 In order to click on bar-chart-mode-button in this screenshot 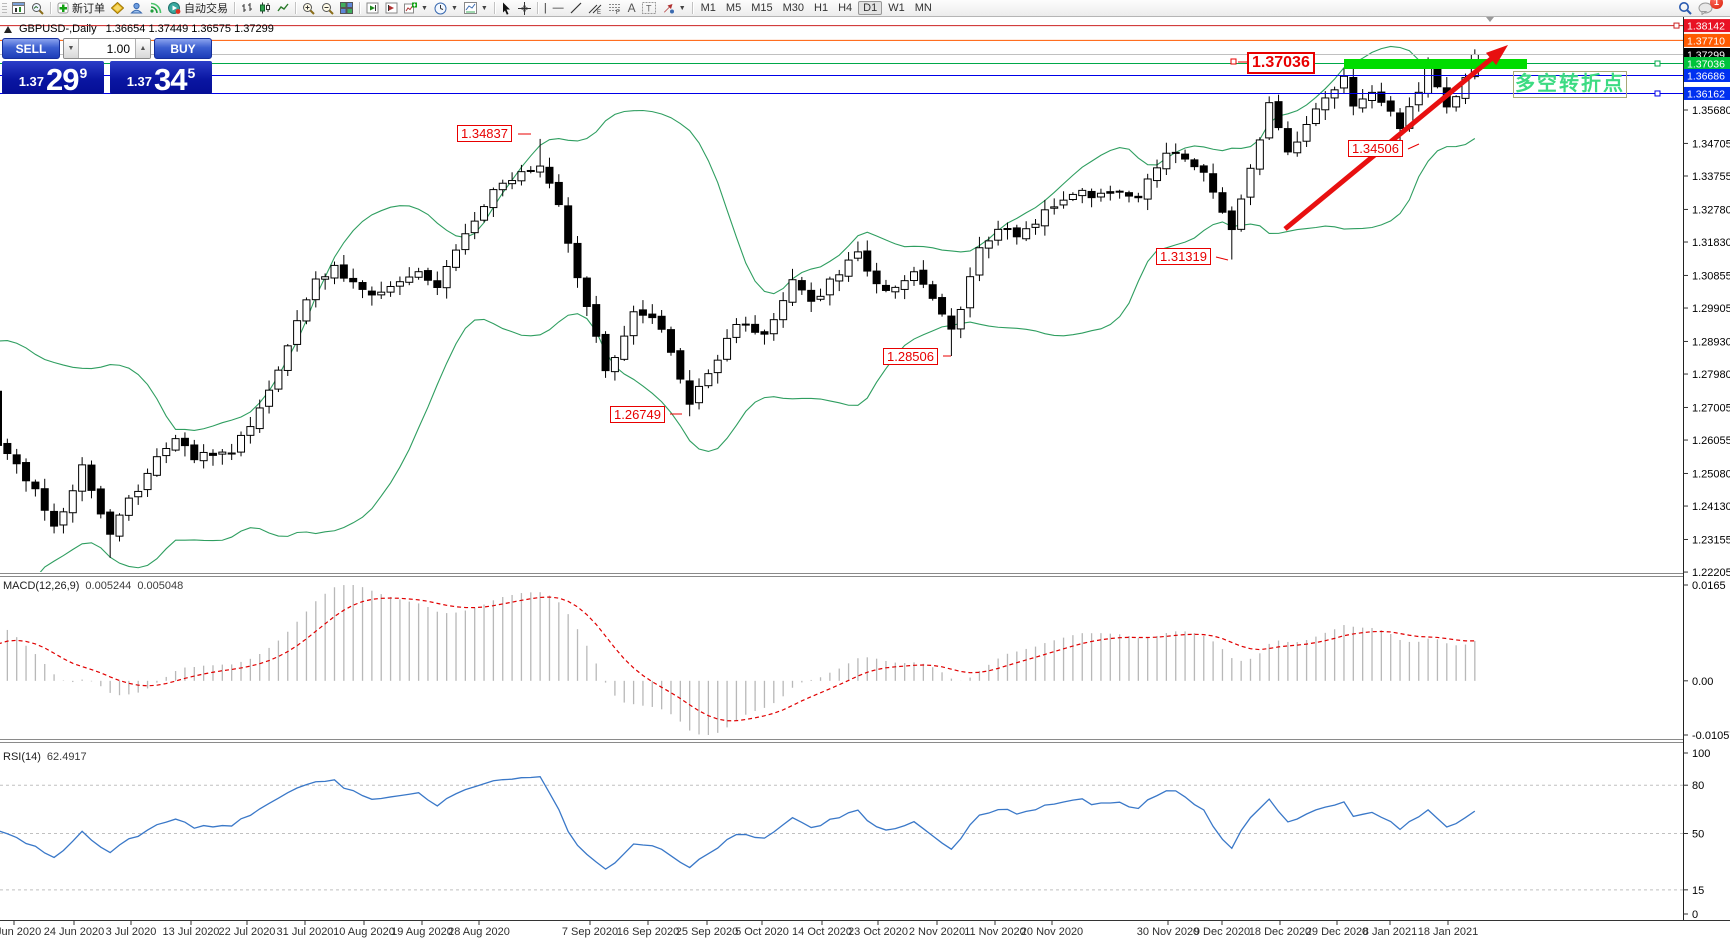, I will do `click(247, 8)`.